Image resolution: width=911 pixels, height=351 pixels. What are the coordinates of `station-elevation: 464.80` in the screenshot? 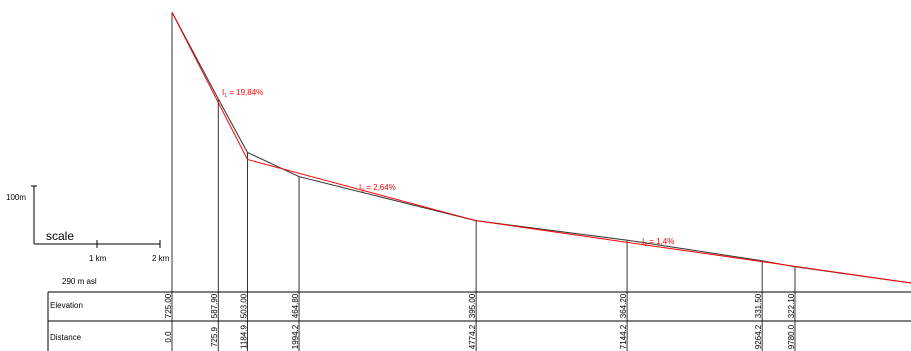 It's located at (295, 305).